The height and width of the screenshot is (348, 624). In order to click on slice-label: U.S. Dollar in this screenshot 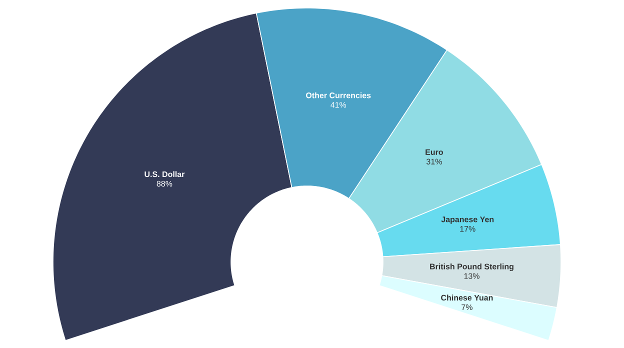, I will do `click(164, 174)`.